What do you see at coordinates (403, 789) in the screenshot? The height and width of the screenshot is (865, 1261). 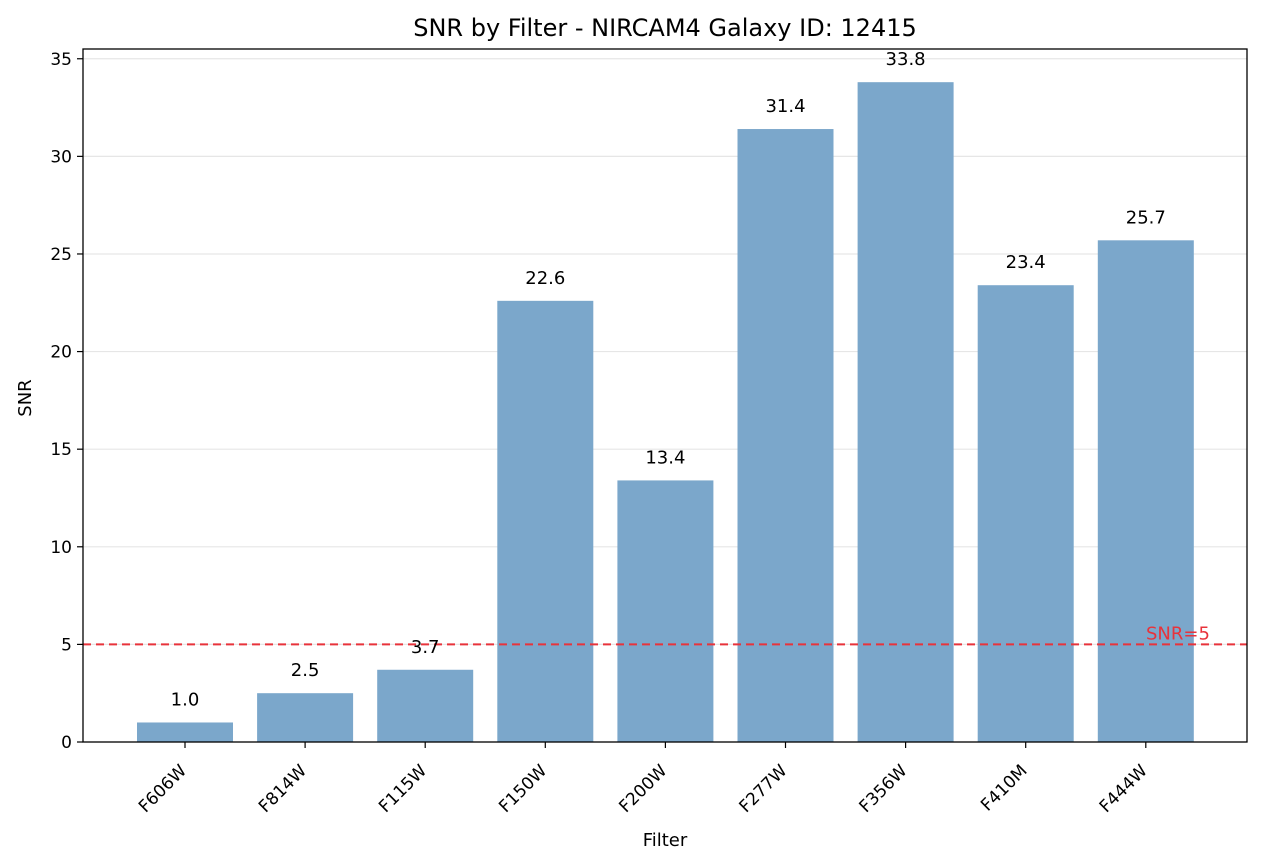 I see `x-tick-label: F115W` at bounding box center [403, 789].